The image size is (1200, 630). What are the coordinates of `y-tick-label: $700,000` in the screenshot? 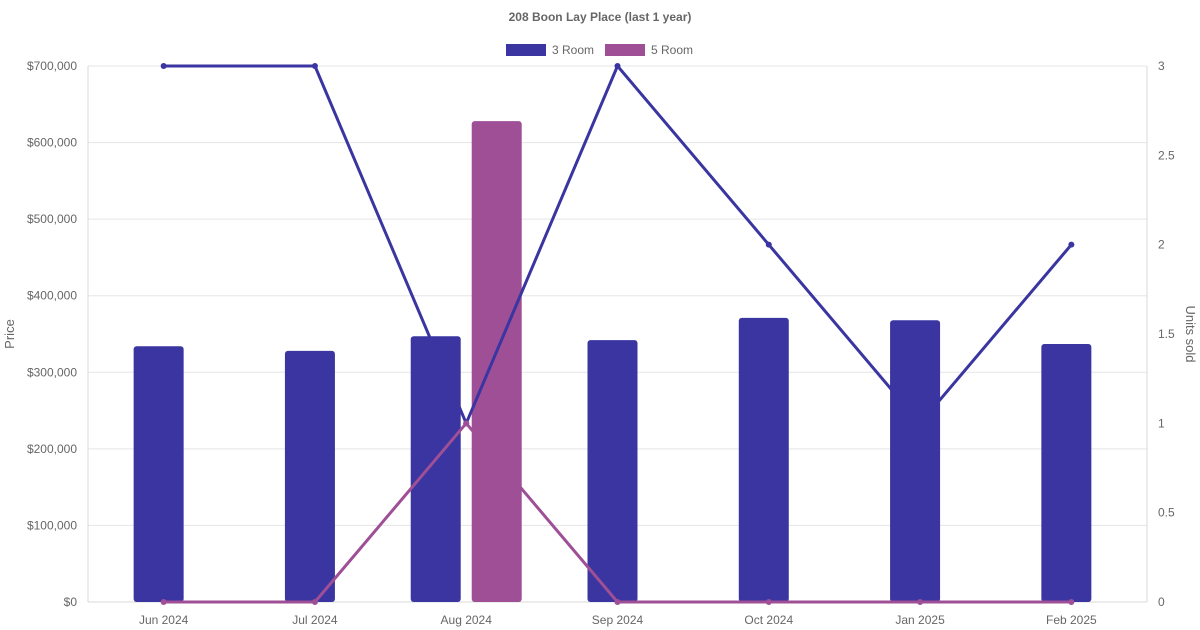 It's located at (52, 66).